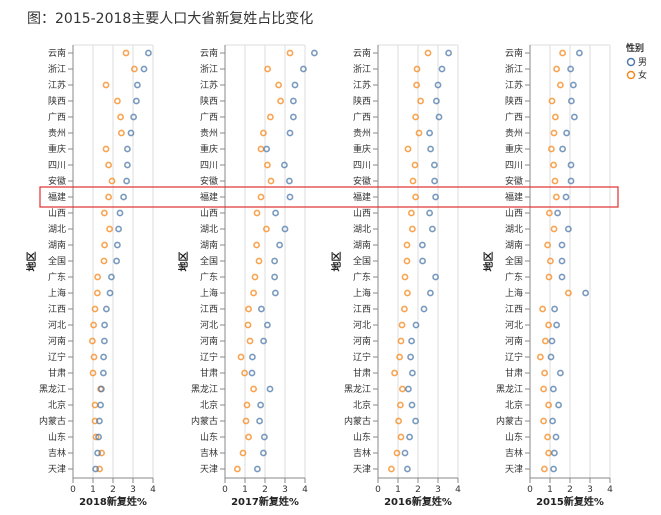 The height and width of the screenshot is (515, 661). Describe the element at coordinates (57, 277) in the screenshot. I see `y-tick-label: 广东` at that location.